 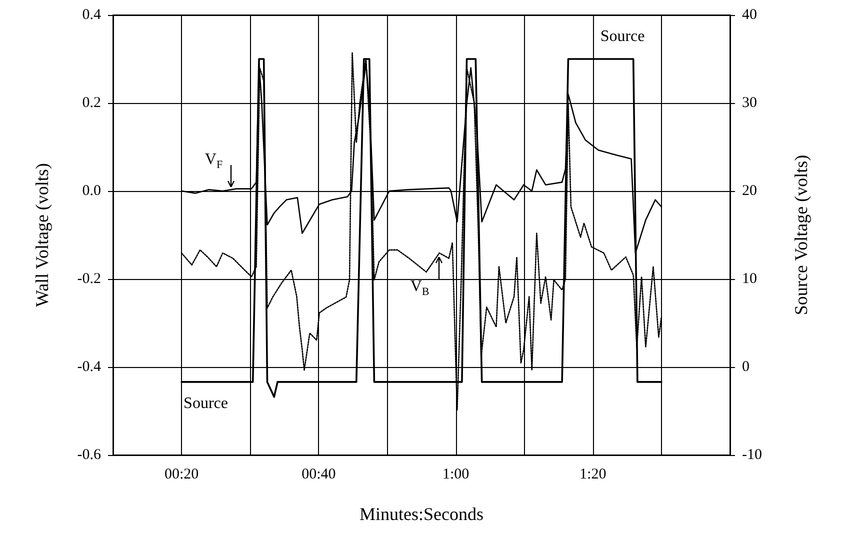 What do you see at coordinates (456, 474) in the screenshot?
I see `x-tick-label: 1:00` at bounding box center [456, 474].